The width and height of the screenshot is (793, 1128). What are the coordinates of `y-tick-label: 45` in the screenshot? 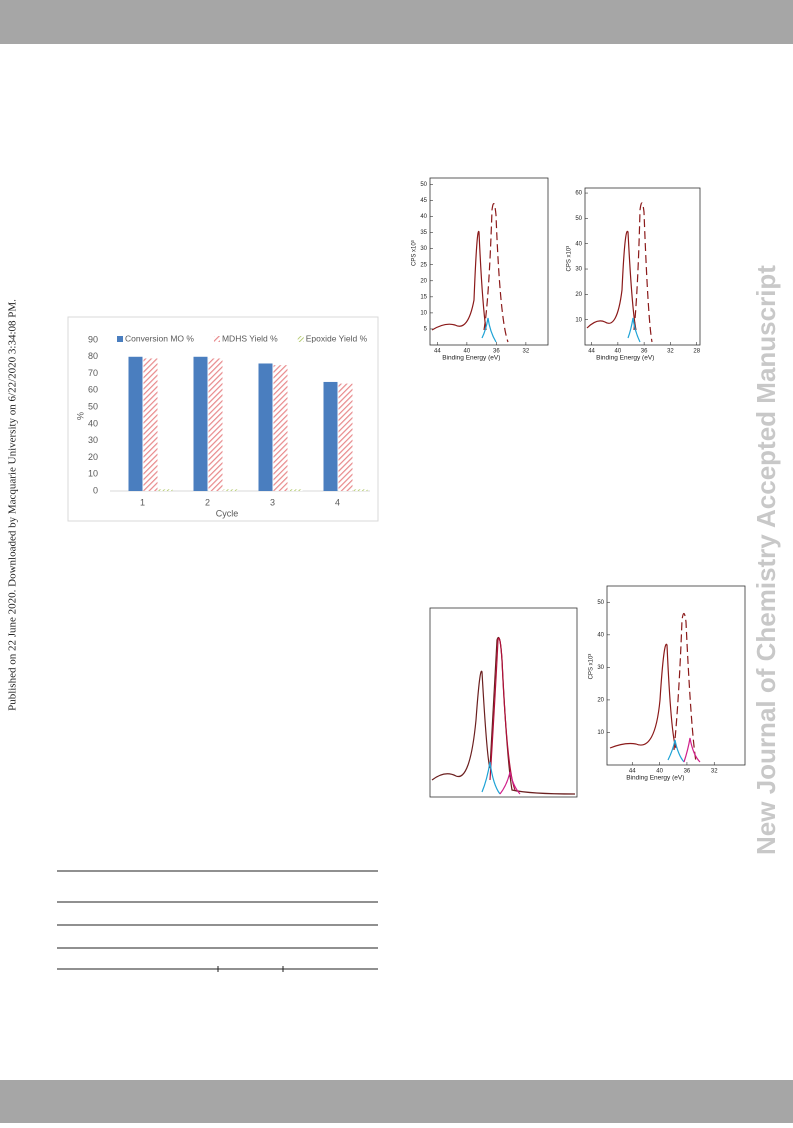 It's located at (423, 201).